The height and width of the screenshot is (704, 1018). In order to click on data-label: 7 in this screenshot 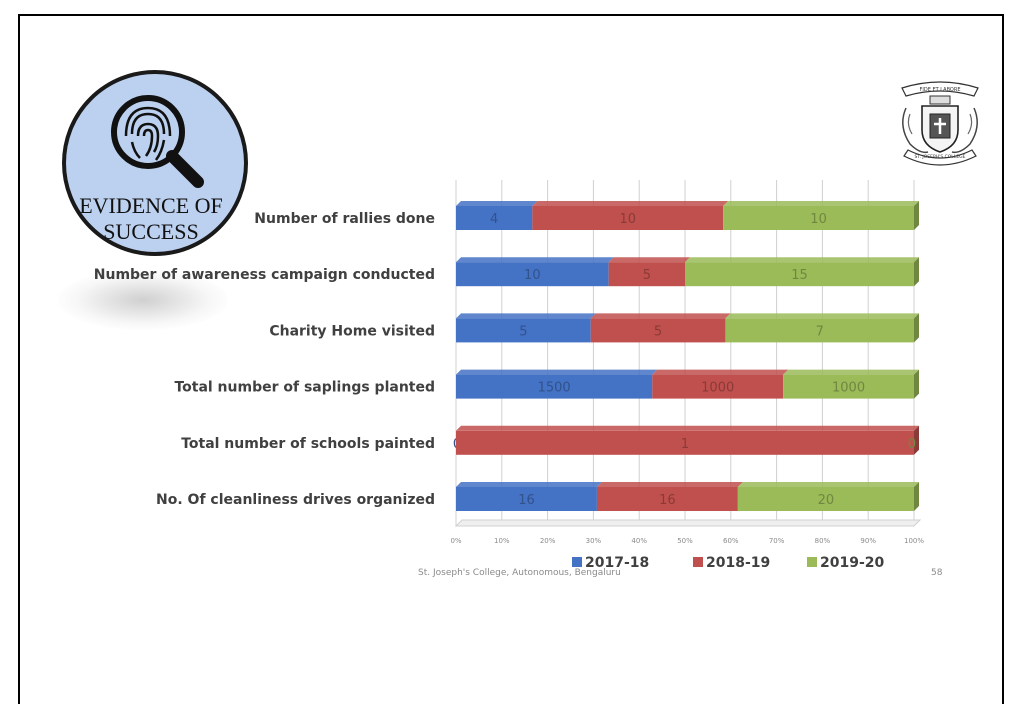, I will do `click(820, 331)`.